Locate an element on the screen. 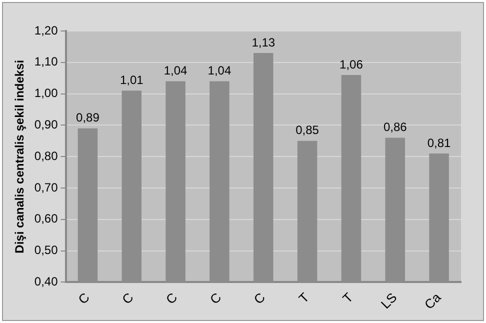  y-tick-label: 0,50 is located at coordinates (46, 250).